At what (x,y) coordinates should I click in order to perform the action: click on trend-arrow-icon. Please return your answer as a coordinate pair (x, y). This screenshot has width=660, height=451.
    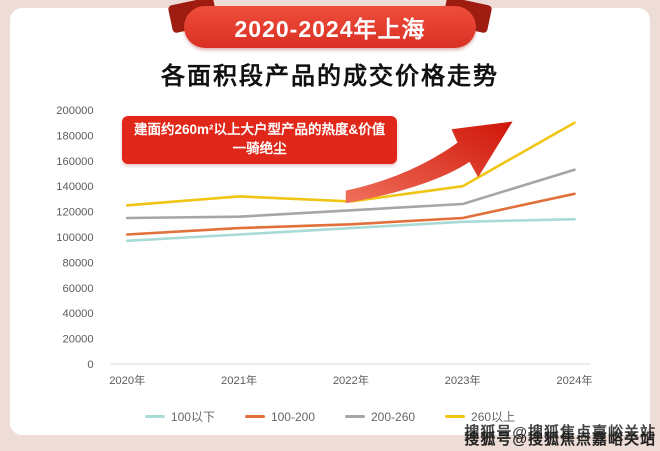
    Looking at the image, I should click on (429, 162).